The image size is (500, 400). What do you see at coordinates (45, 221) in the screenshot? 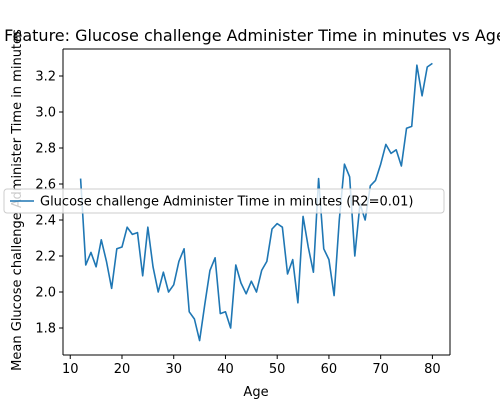
I see `y-tick-label: 2.4` at bounding box center [45, 221].